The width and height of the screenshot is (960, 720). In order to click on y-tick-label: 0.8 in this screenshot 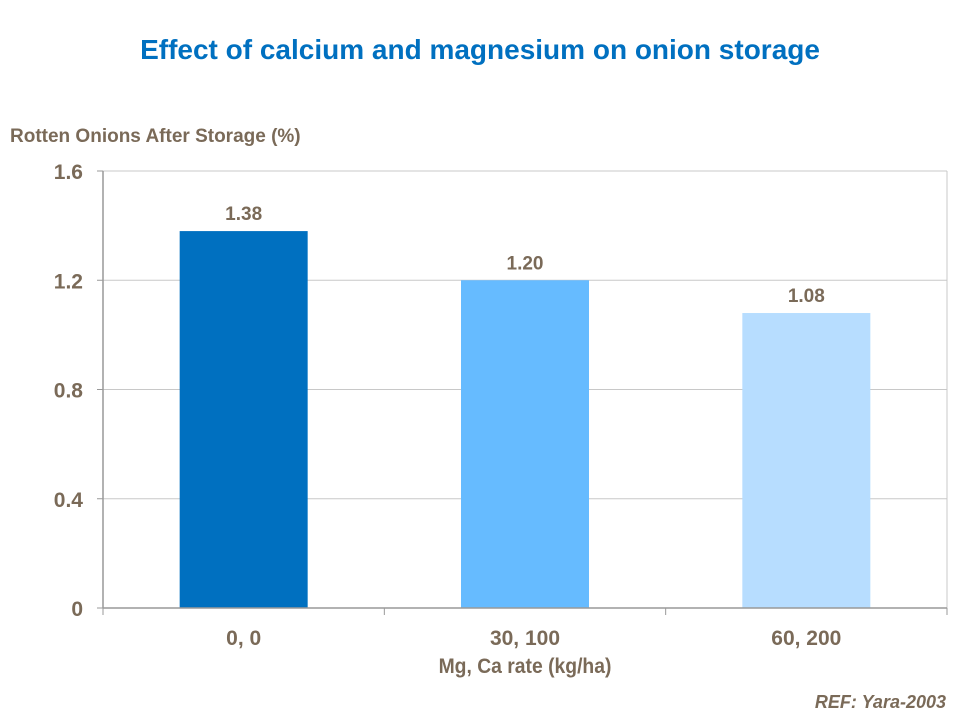, I will do `click(69, 391)`.